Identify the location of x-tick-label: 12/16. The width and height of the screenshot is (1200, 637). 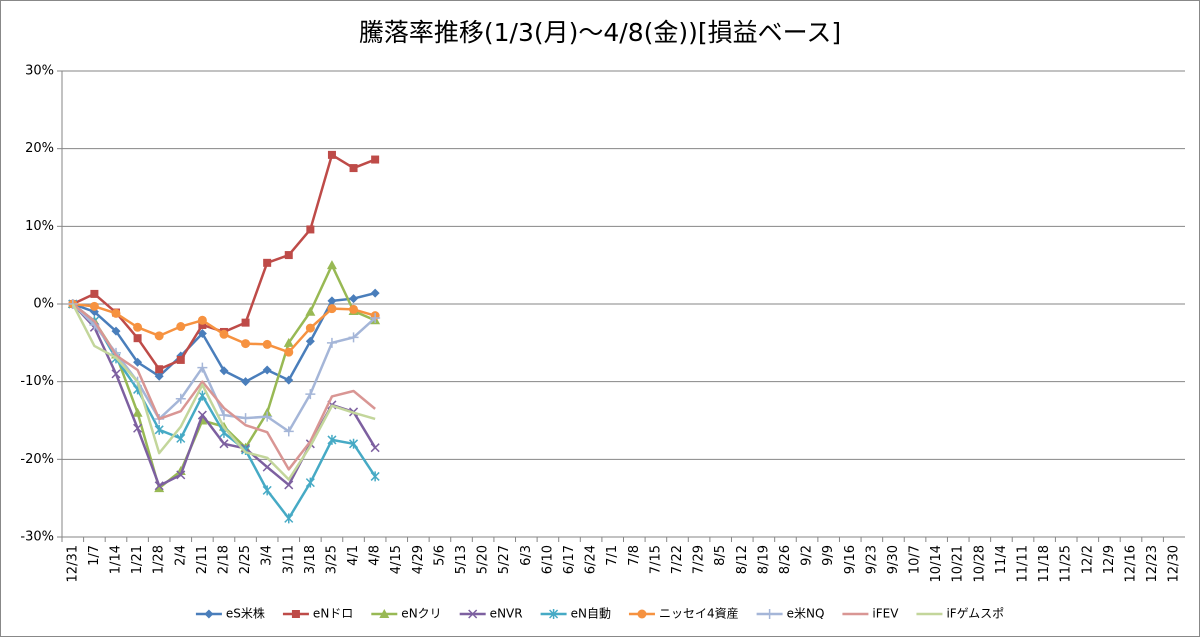
(1131, 563).